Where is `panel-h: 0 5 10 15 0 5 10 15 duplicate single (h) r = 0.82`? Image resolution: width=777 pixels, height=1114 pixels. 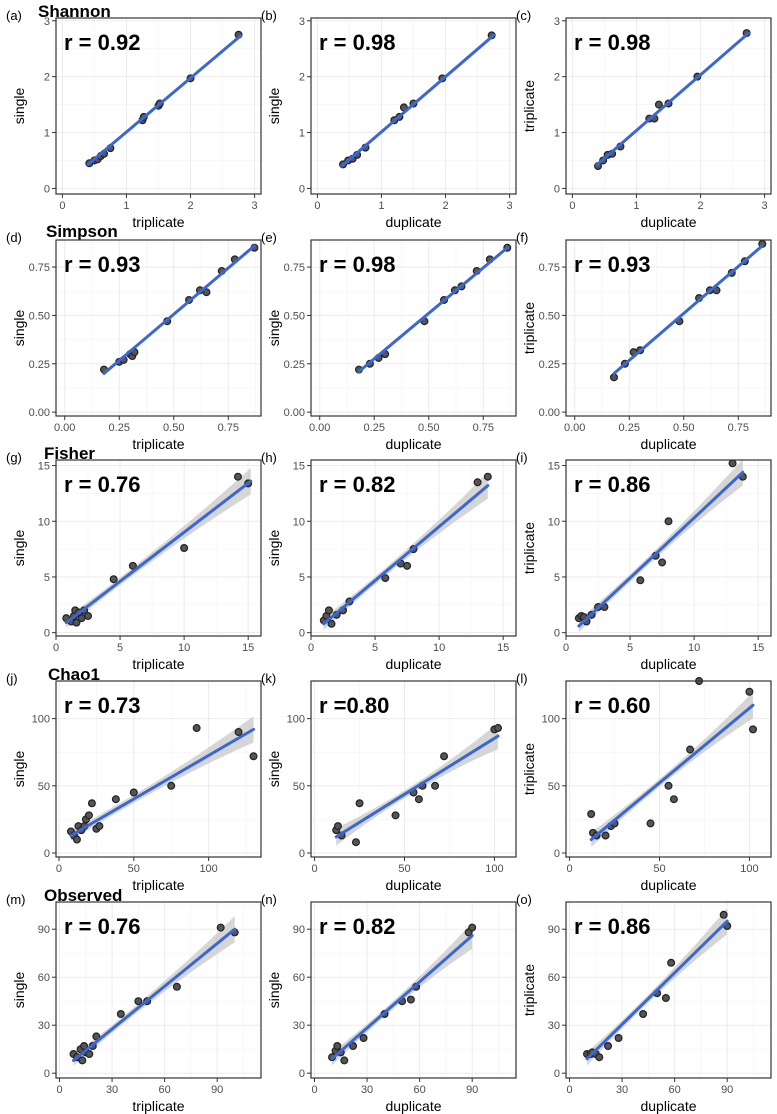
panel-h: 0 5 10 15 0 5 10 15 duplicate single (h) r = 0.82 is located at coordinates (389, 561).